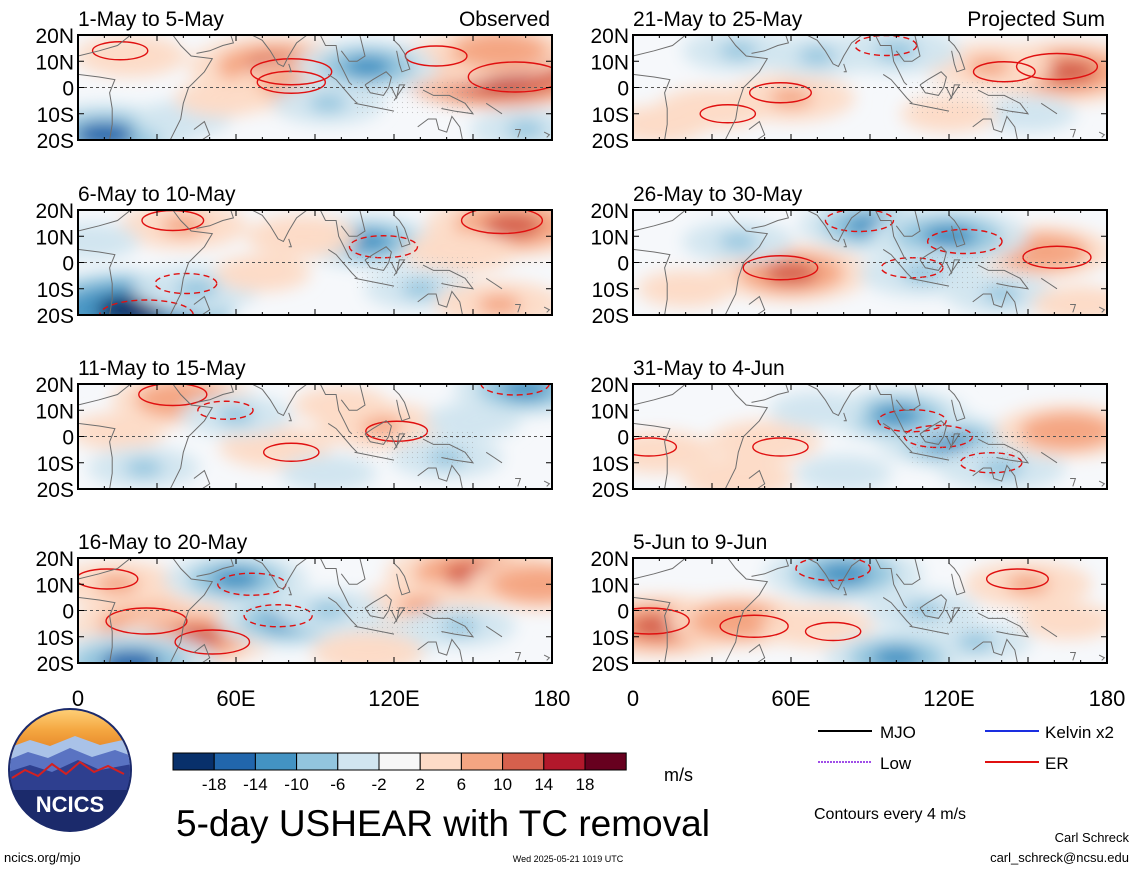  I want to click on panel-period: 1-May to 5-May, so click(151, 19).